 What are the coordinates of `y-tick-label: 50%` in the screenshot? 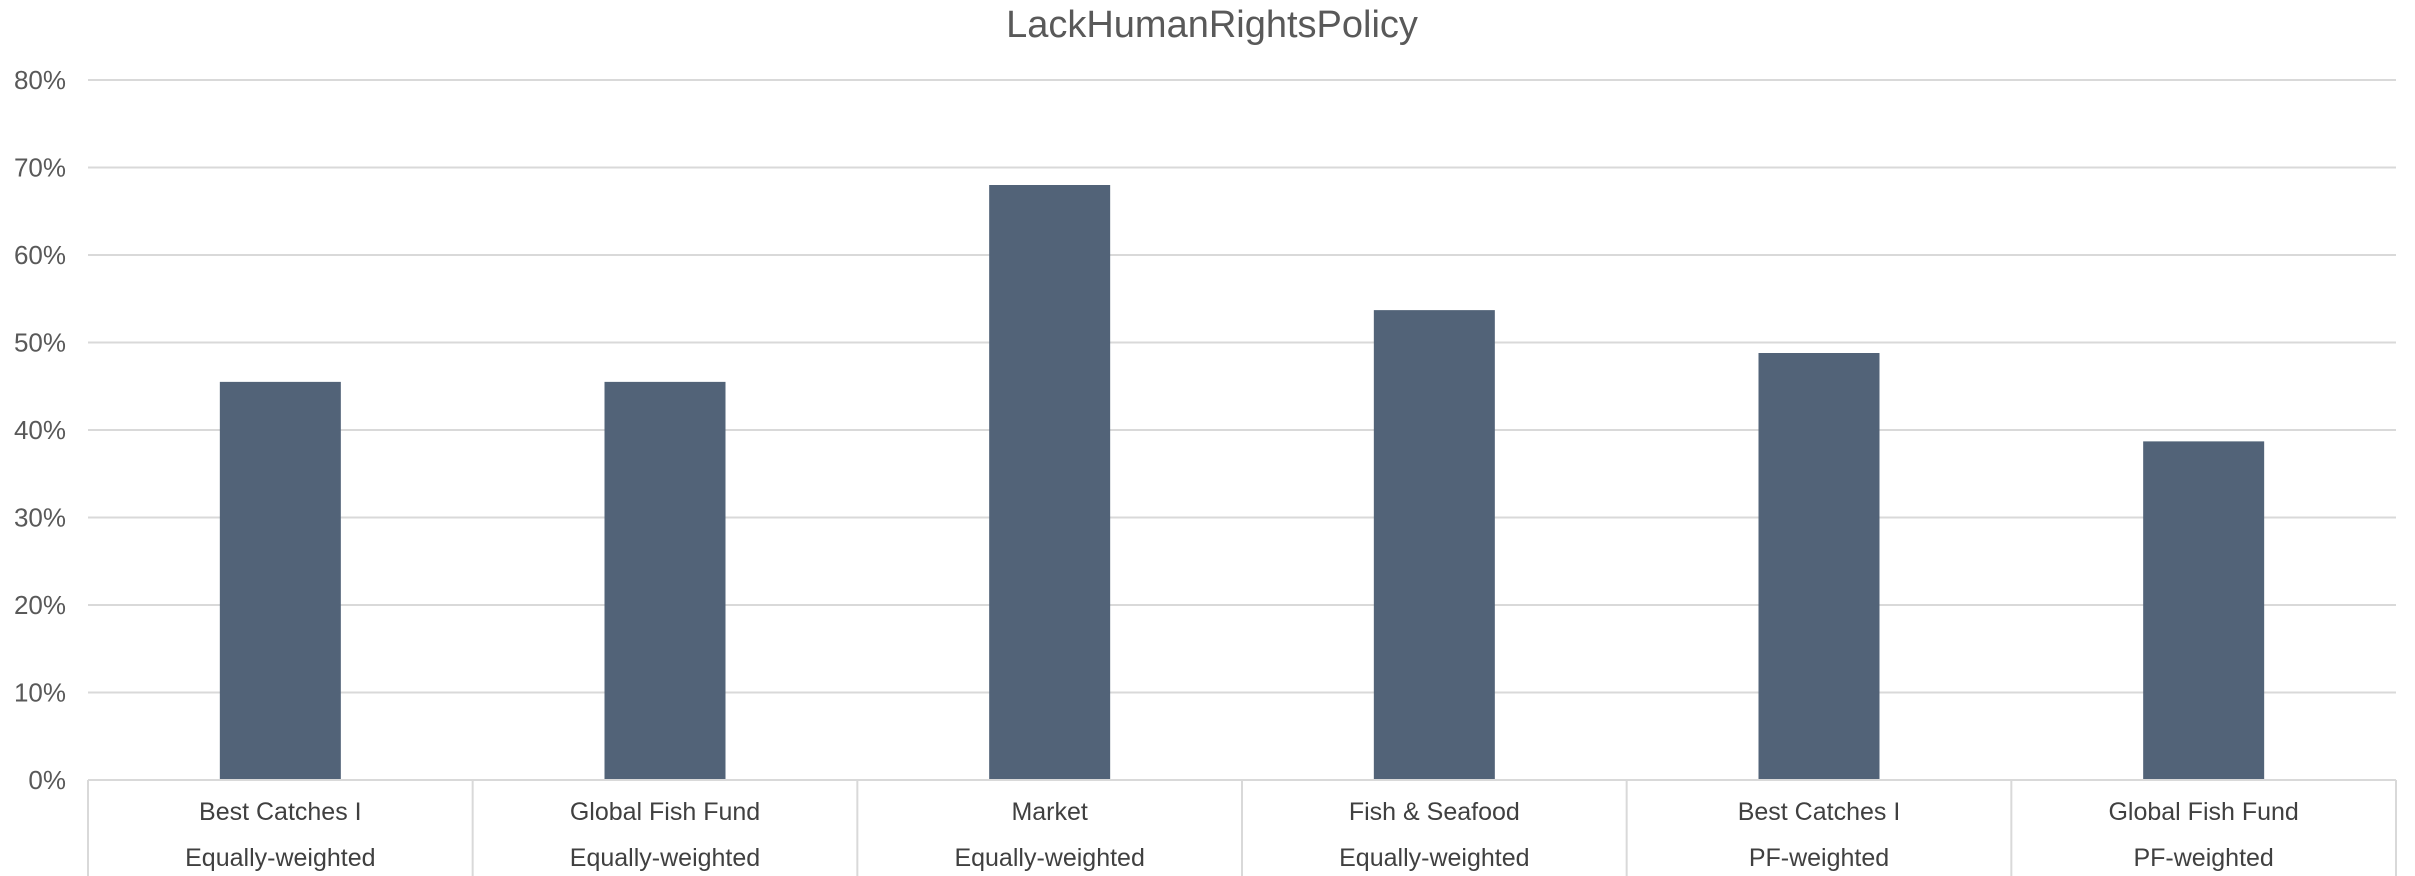 It's located at (40, 343).